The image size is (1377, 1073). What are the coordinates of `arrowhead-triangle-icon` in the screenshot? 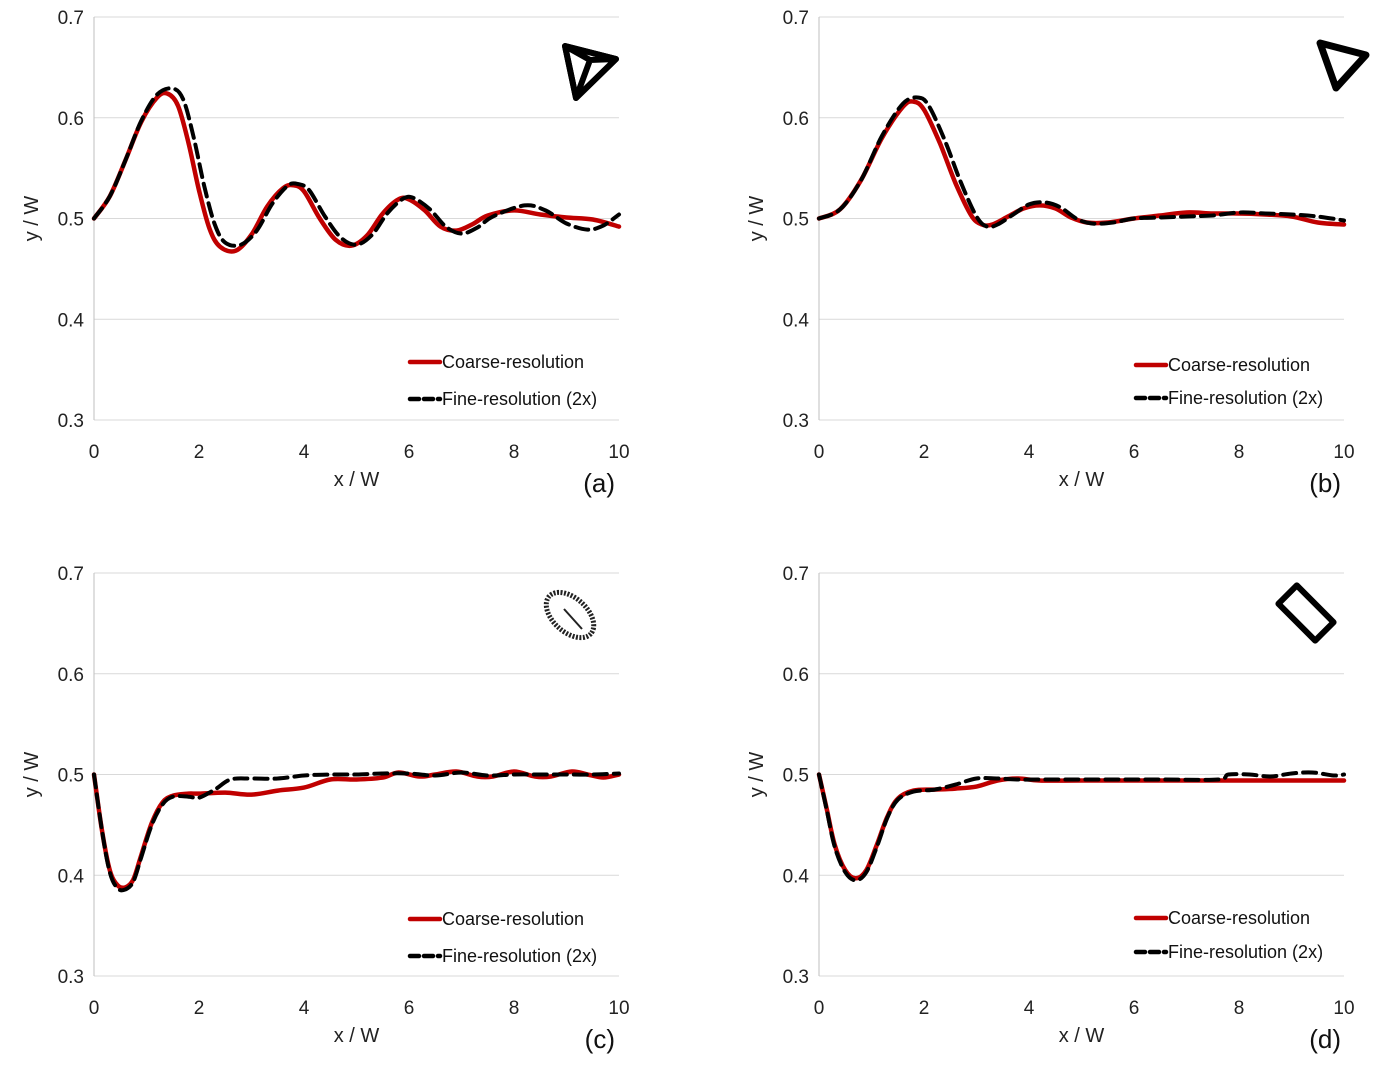 It's located at (590, 72).